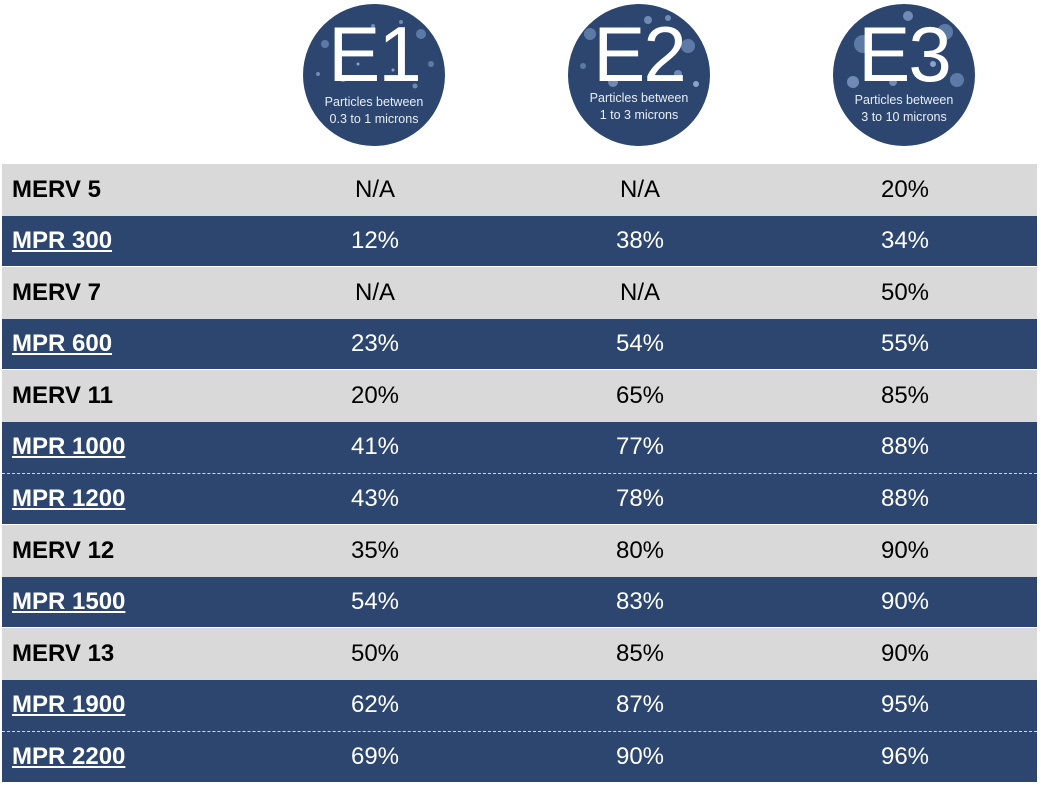  Describe the element at coordinates (519, 551) in the screenshot. I see `table-row: MERV 12 35% 80% 90%` at that location.